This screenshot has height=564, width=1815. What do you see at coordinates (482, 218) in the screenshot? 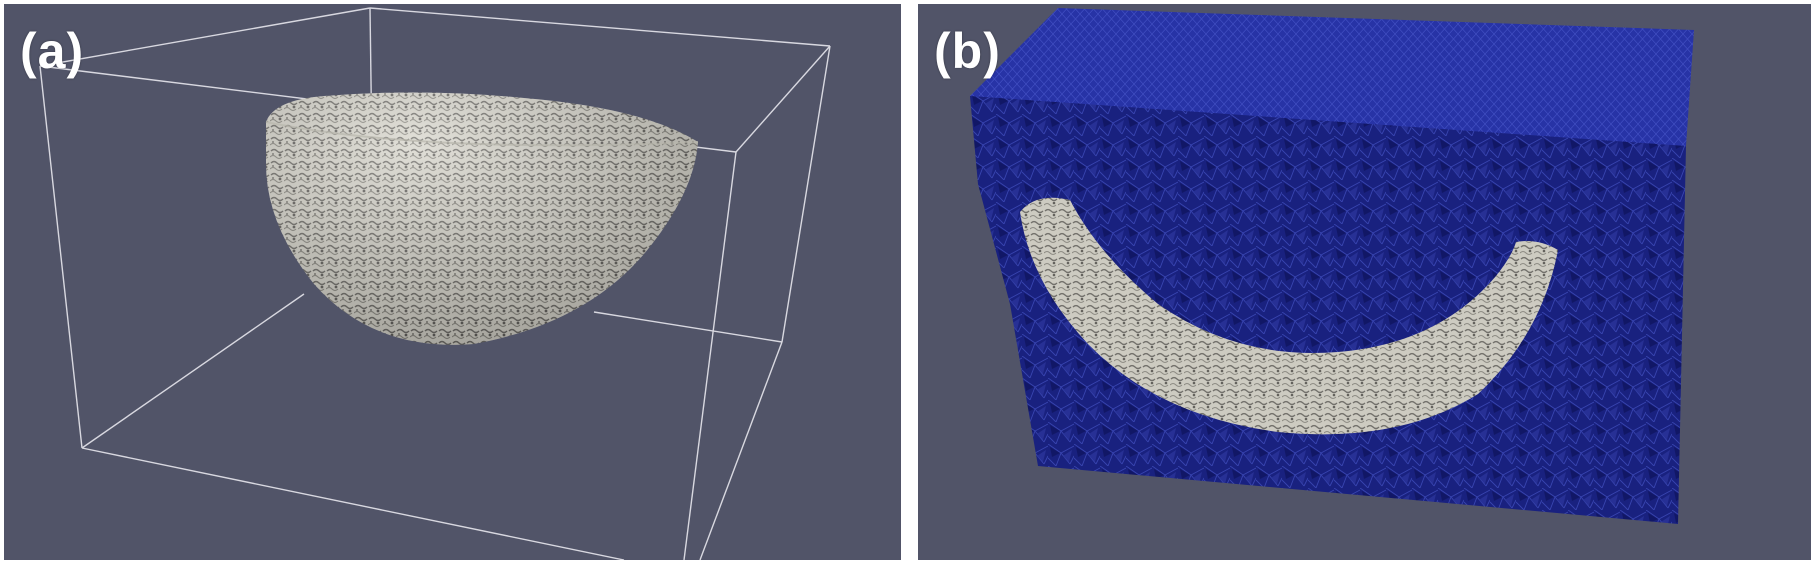
I see `hemisphere-scaffold` at bounding box center [482, 218].